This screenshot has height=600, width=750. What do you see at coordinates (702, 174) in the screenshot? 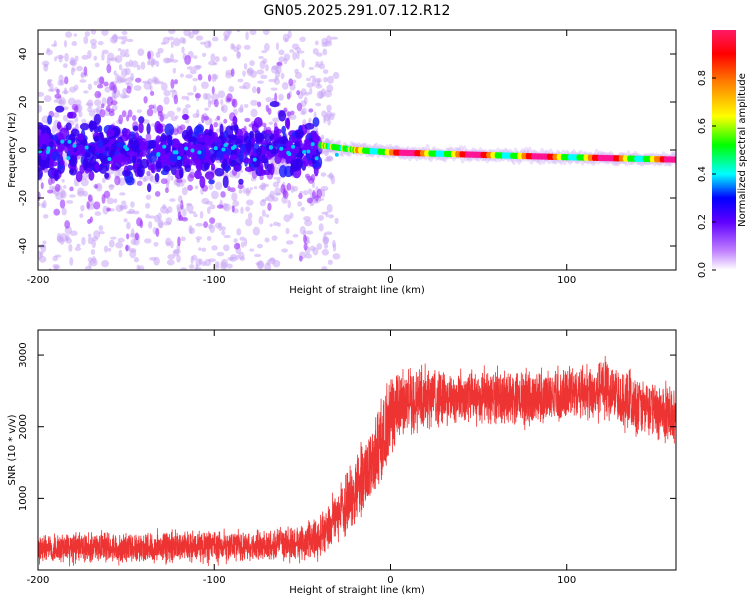
I see `colorbar-tick-label: 0.4` at bounding box center [702, 174].